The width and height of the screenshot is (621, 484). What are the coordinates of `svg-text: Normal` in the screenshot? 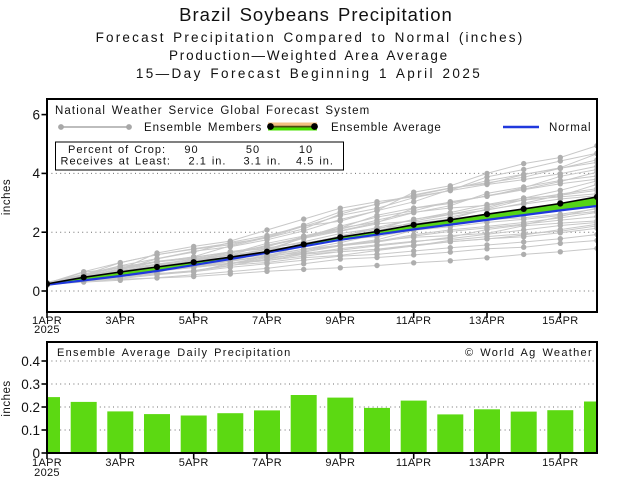 It's located at (570, 128).